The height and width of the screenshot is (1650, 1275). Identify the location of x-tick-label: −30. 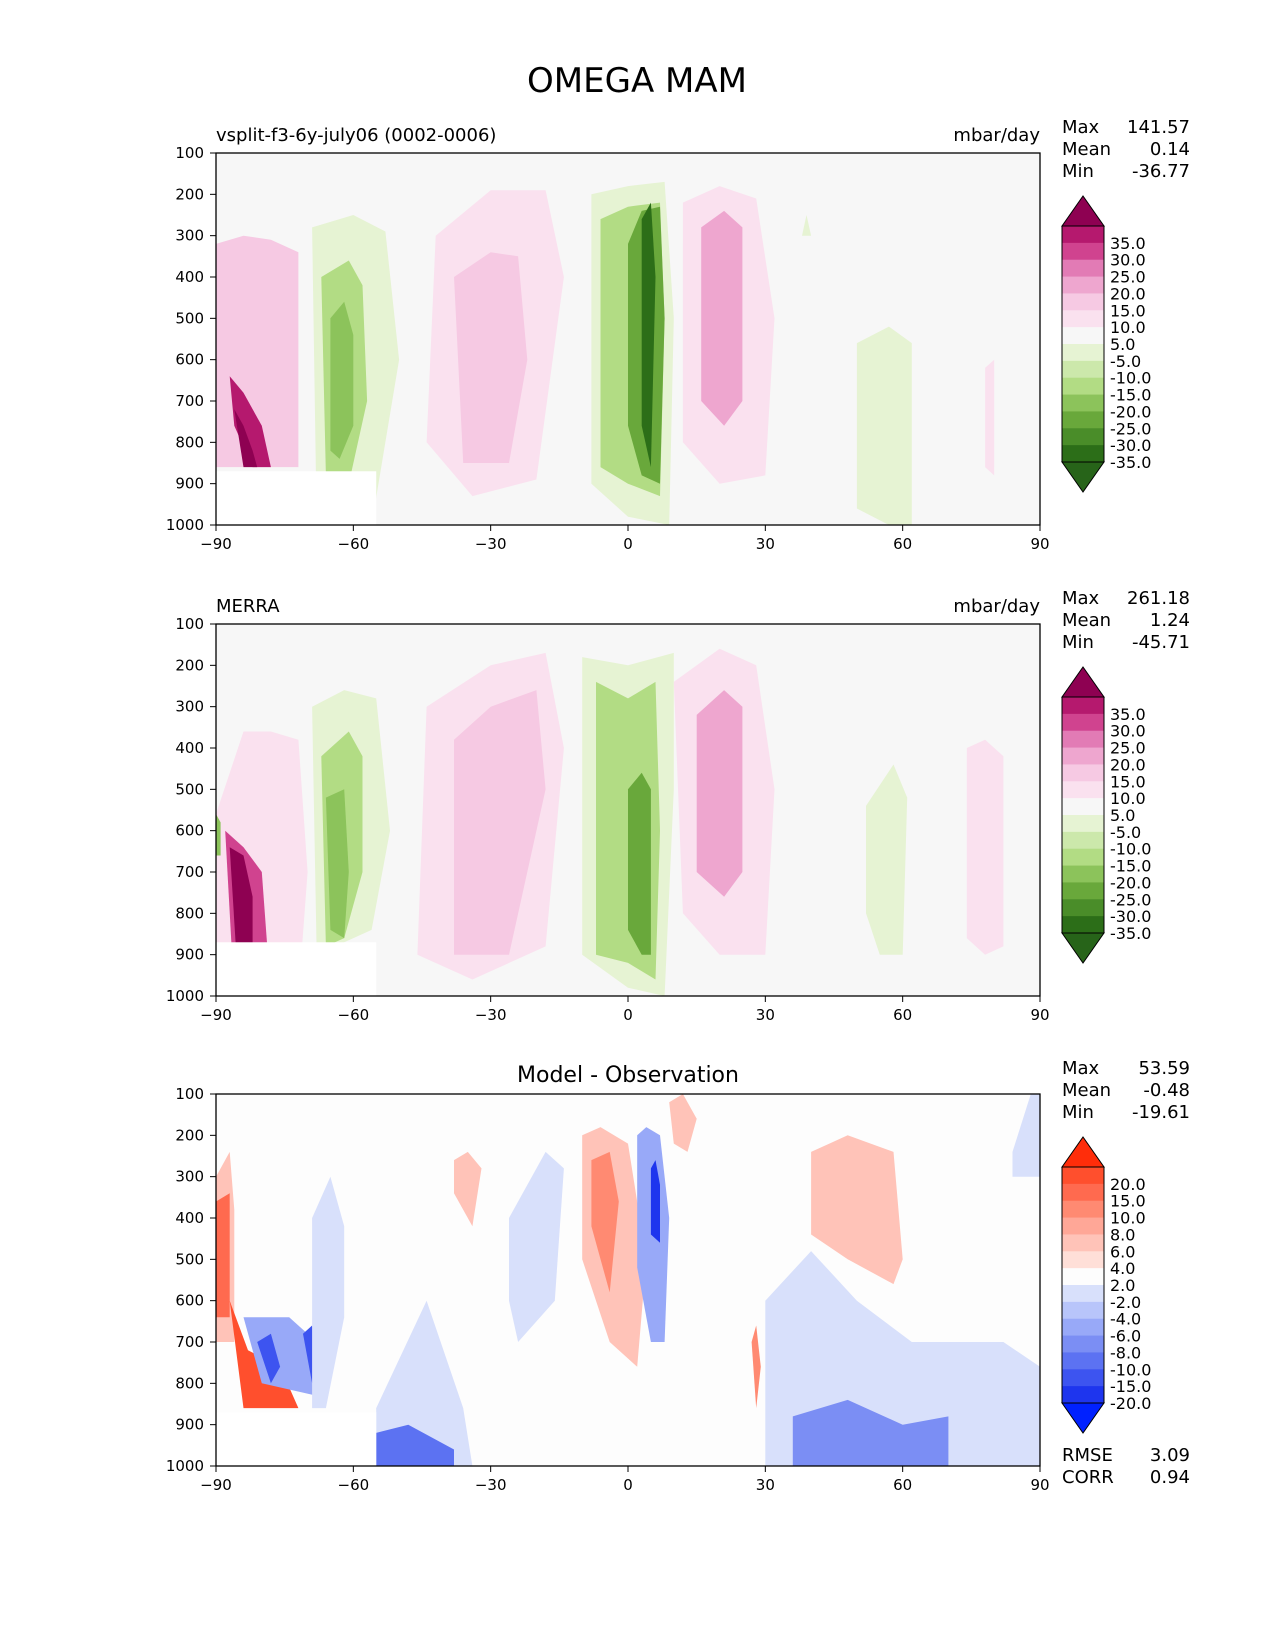
(491, 544).